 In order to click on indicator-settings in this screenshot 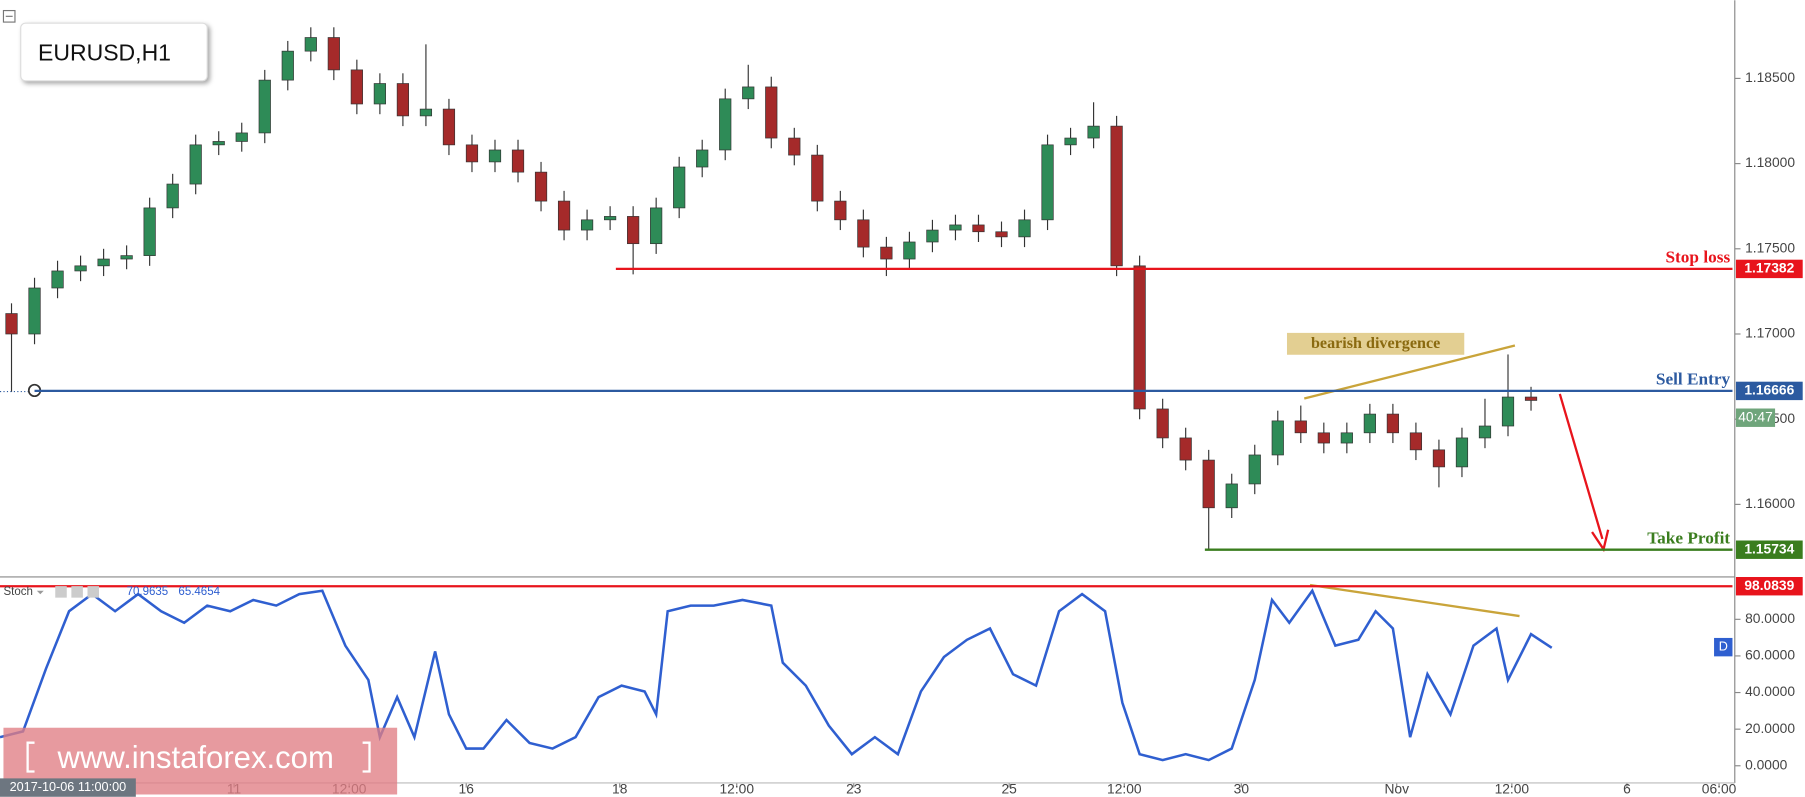, I will do `click(61, 592)`.